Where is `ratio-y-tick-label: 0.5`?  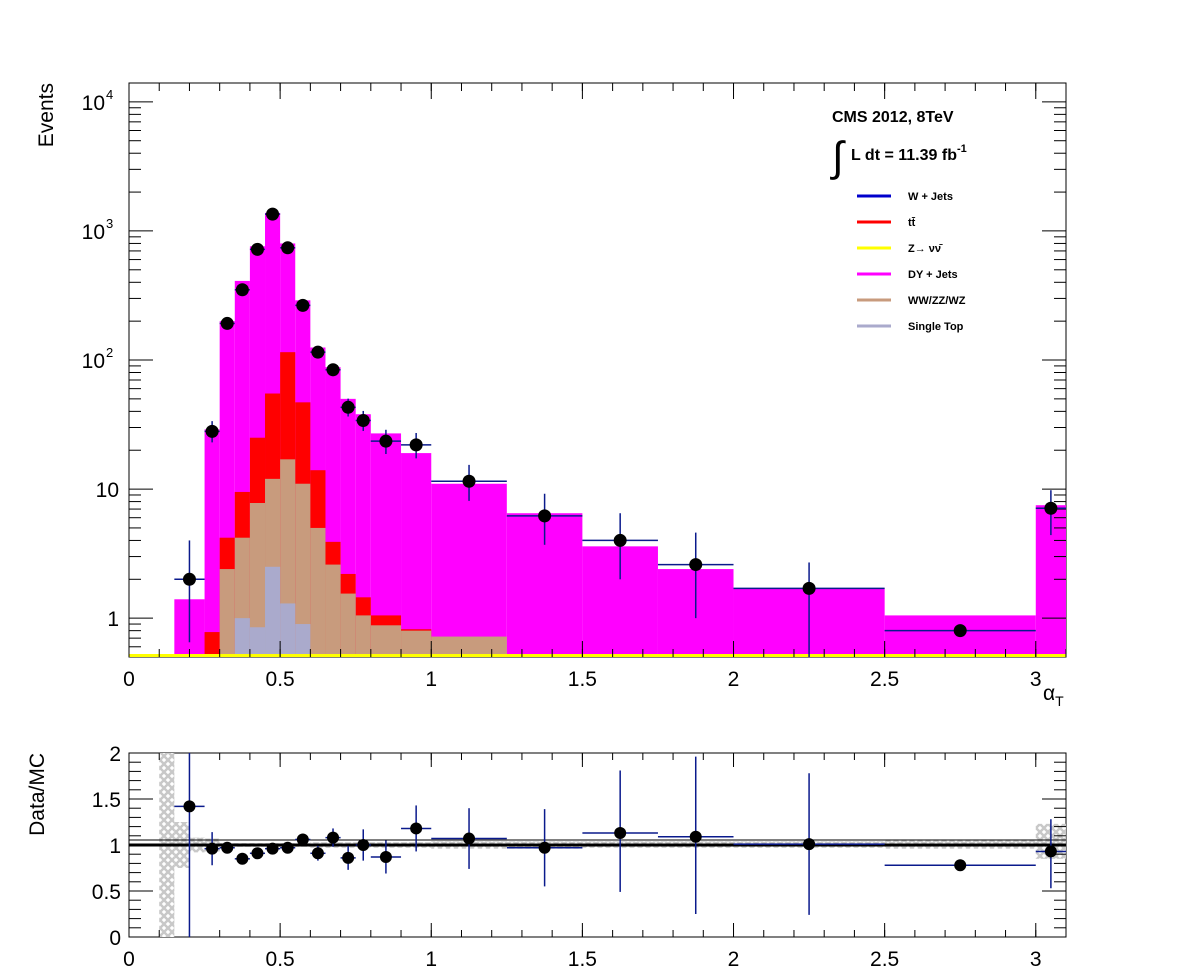 ratio-y-tick-label: 0.5 is located at coordinates (106, 892).